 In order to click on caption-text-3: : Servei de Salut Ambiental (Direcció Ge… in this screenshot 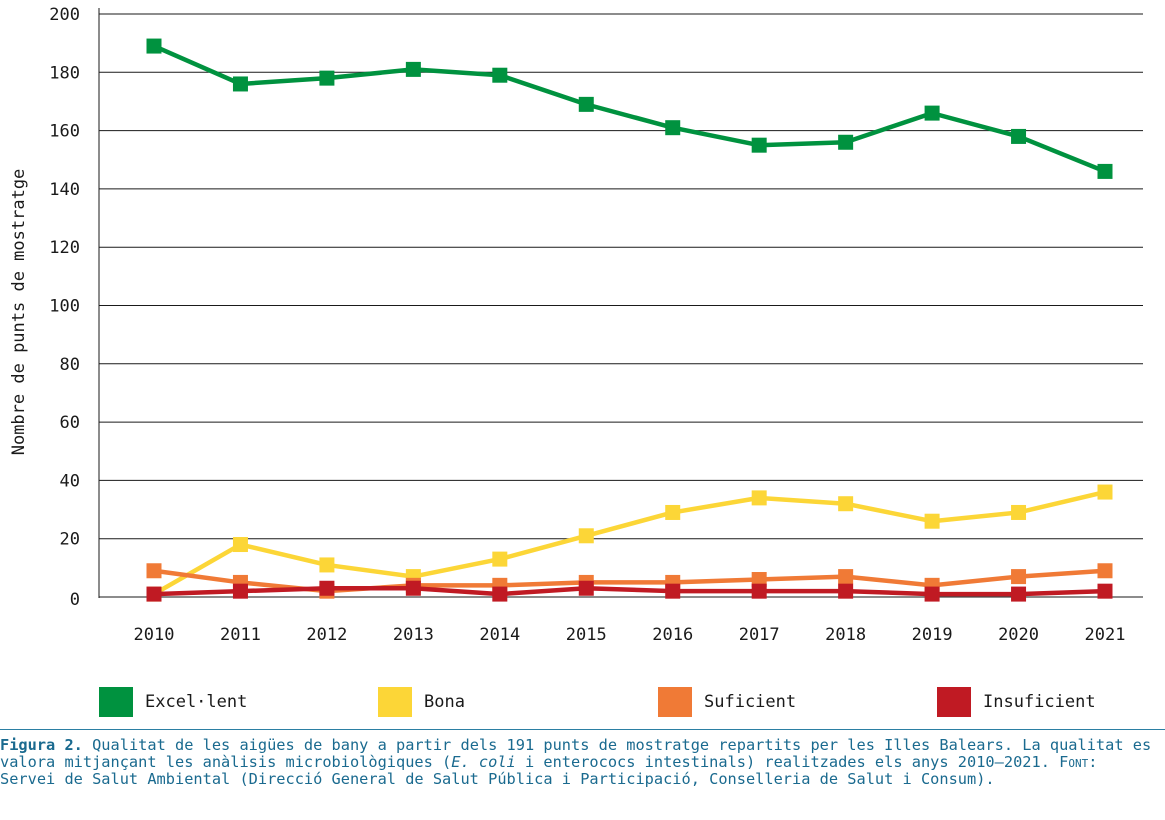, I will do `click(549, 770)`.